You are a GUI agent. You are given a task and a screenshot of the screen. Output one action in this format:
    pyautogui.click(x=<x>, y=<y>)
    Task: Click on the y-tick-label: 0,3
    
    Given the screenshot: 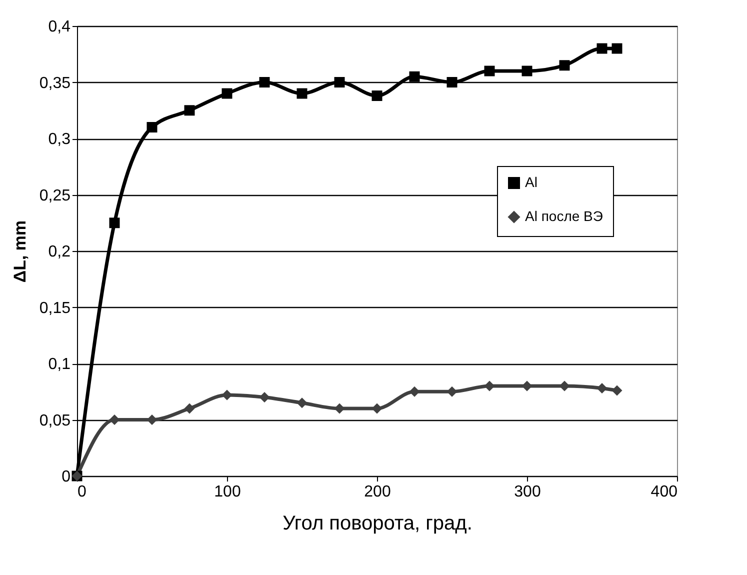 What is the action you would take?
    pyautogui.click(x=59, y=139)
    